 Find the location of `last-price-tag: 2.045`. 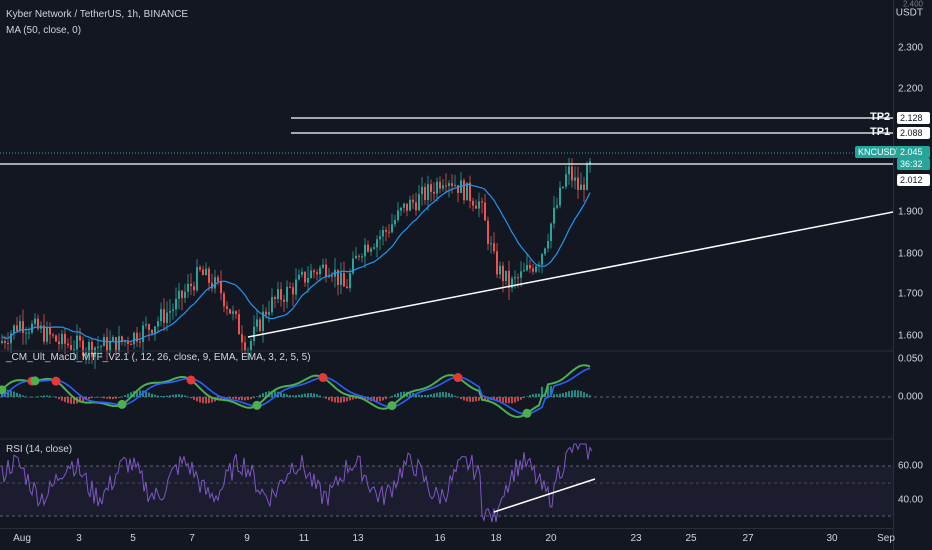

last-price-tag: 2.045 is located at coordinates (913, 152).